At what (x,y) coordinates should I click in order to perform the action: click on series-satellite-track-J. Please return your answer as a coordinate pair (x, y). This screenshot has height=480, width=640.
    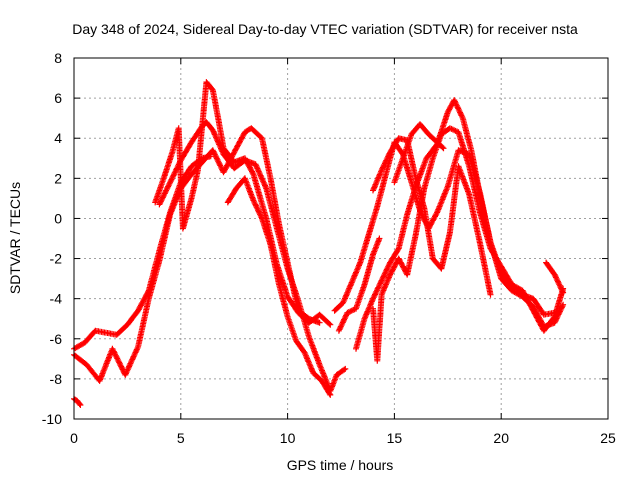
    Looking at the image, I should click on (419, 153).